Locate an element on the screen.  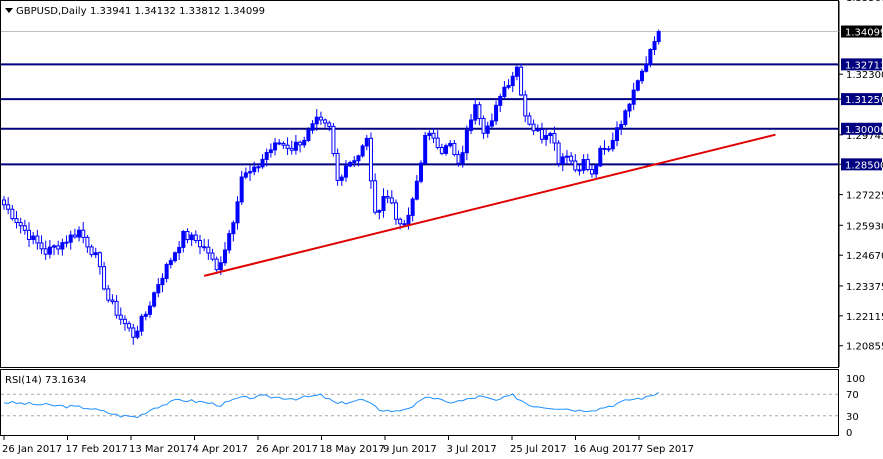
rsi-tick-label: 0 is located at coordinates (849, 433).